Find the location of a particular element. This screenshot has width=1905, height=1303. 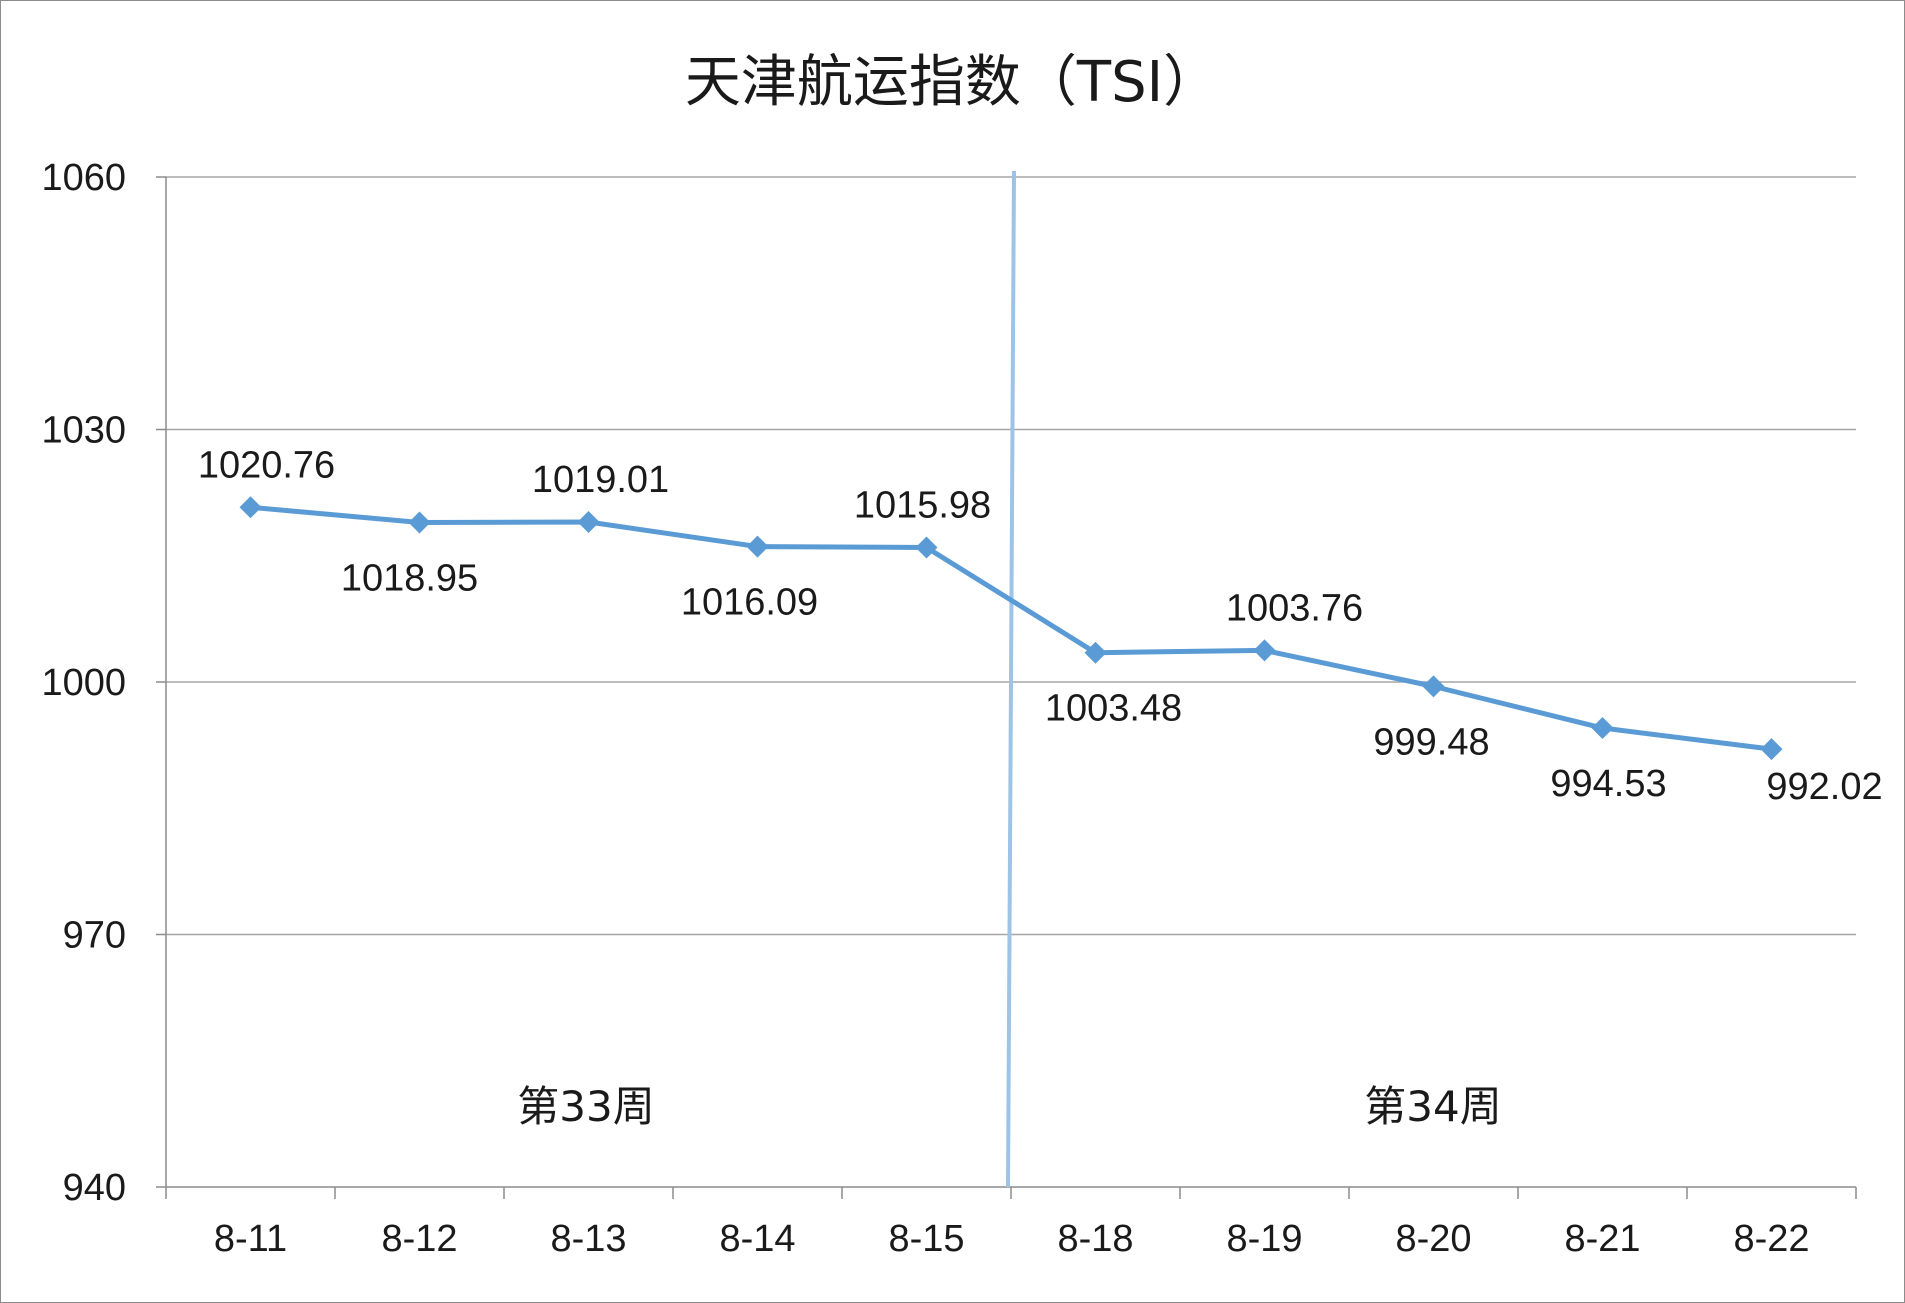

data-label: 1015.98 is located at coordinates (922, 506).